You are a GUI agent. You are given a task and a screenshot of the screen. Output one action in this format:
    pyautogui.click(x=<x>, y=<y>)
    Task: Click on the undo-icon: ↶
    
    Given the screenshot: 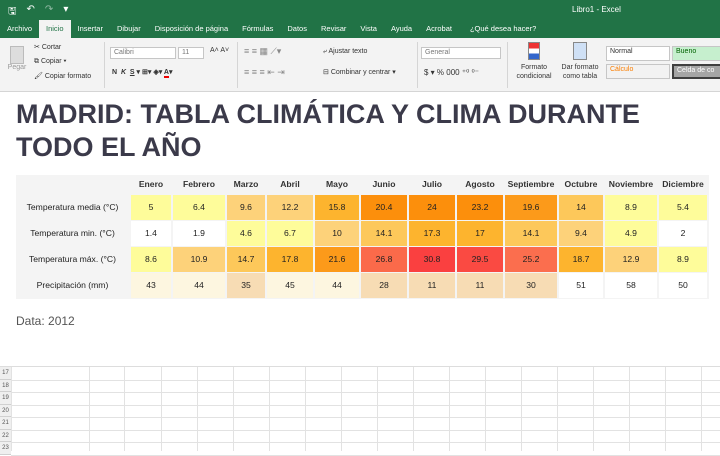 What is the action you would take?
    pyautogui.click(x=30, y=9)
    